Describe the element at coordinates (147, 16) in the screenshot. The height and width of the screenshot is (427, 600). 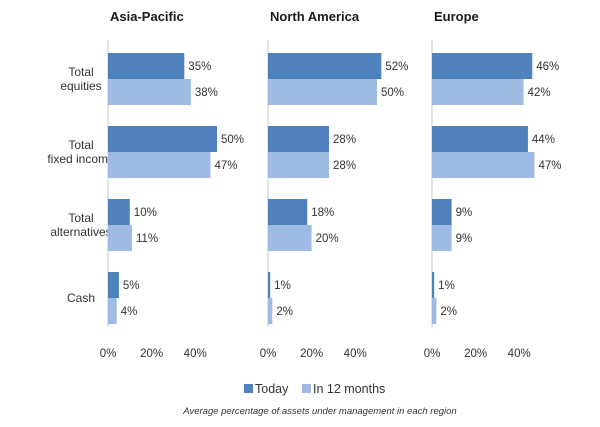
I see `panel-title: Asia-Pacific` at that location.